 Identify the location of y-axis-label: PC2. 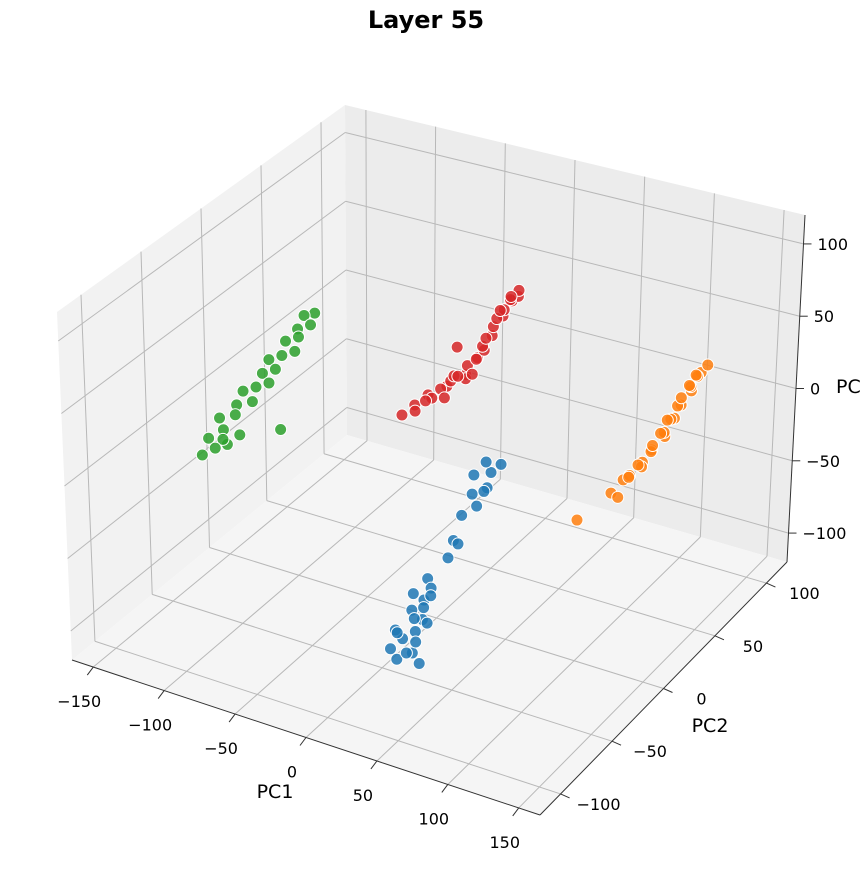
(710, 726).